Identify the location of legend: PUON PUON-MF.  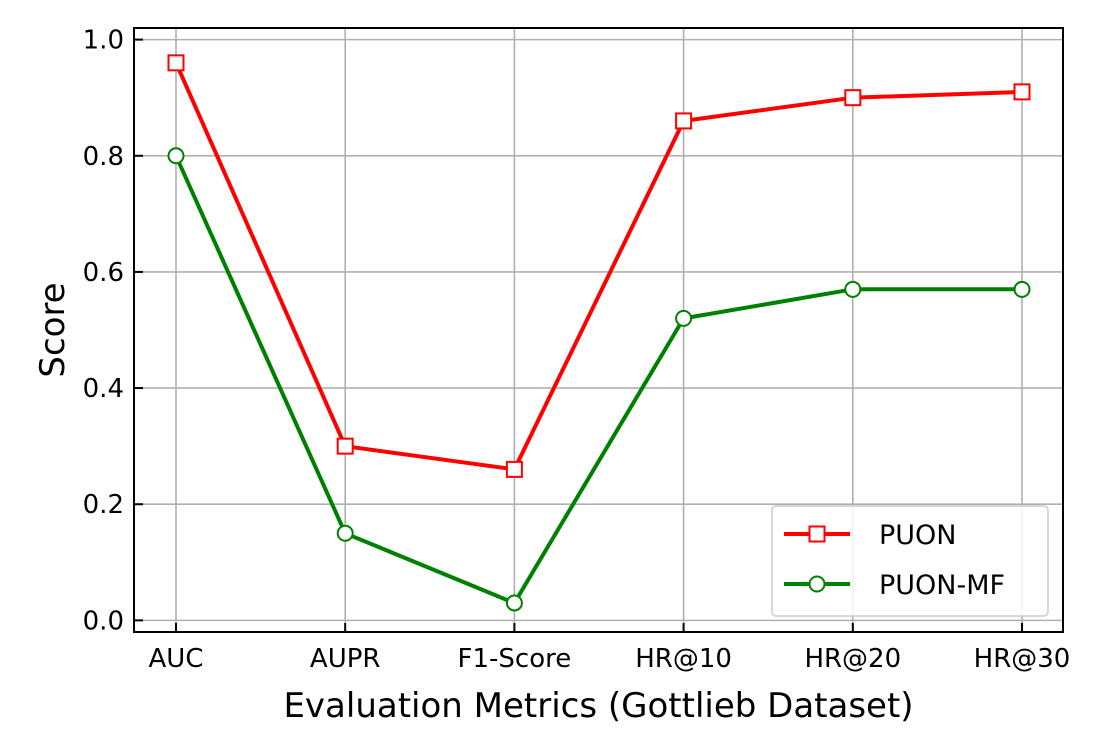
(910, 561).